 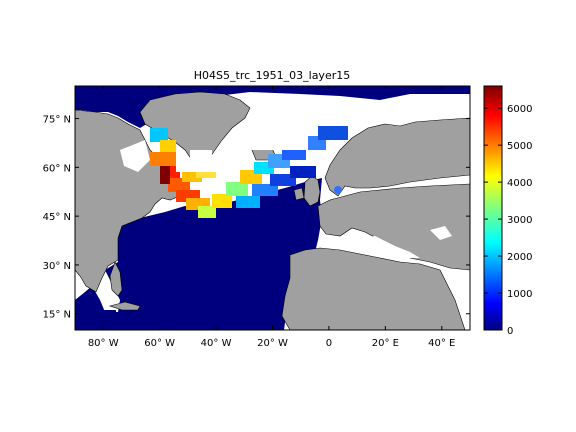 What do you see at coordinates (312, 191) in the screenshot?
I see `land-britain` at bounding box center [312, 191].